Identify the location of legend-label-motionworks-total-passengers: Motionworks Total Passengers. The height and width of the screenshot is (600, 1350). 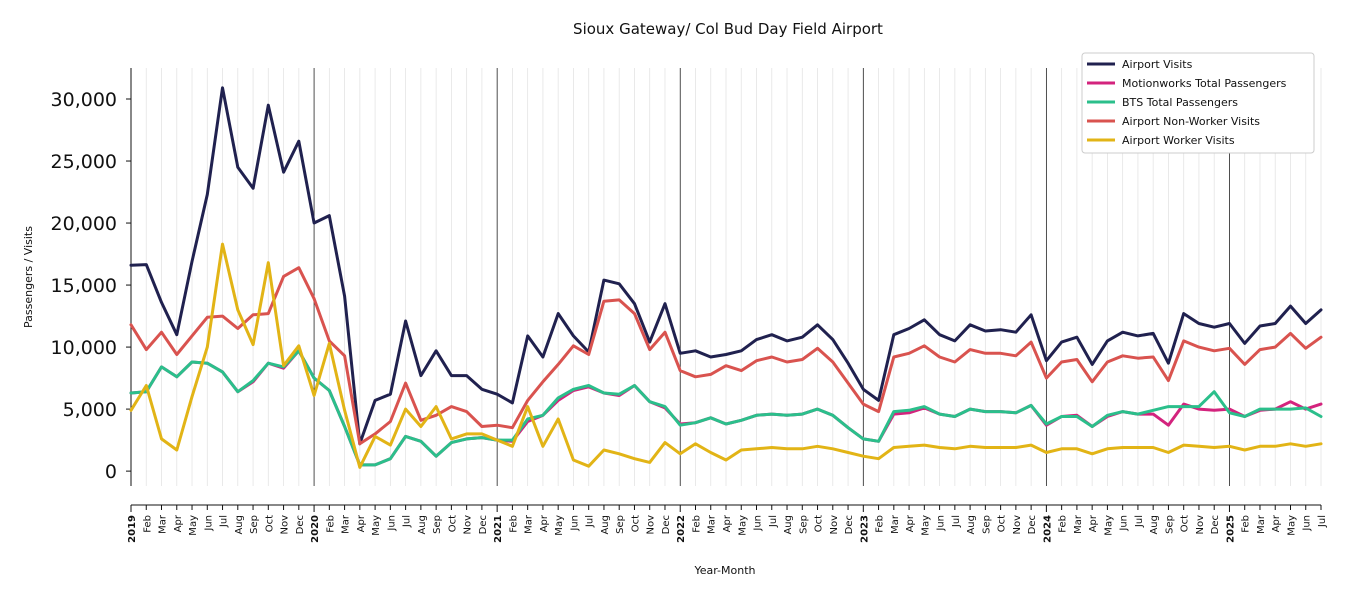
(1204, 83).